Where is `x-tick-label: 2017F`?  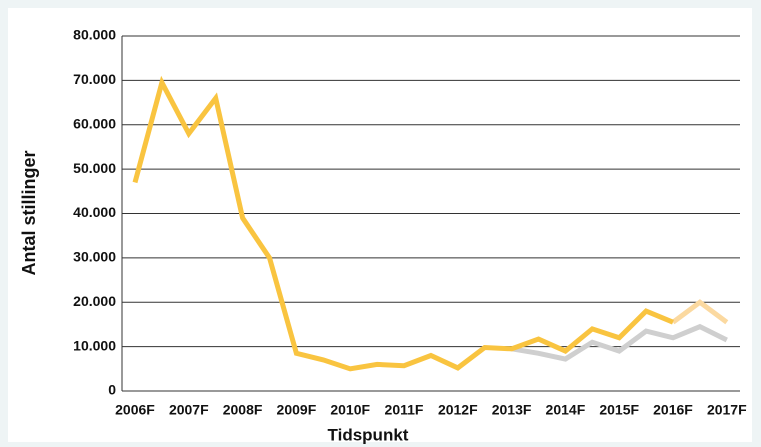 x-tick-label: 2017F is located at coordinates (727, 410).